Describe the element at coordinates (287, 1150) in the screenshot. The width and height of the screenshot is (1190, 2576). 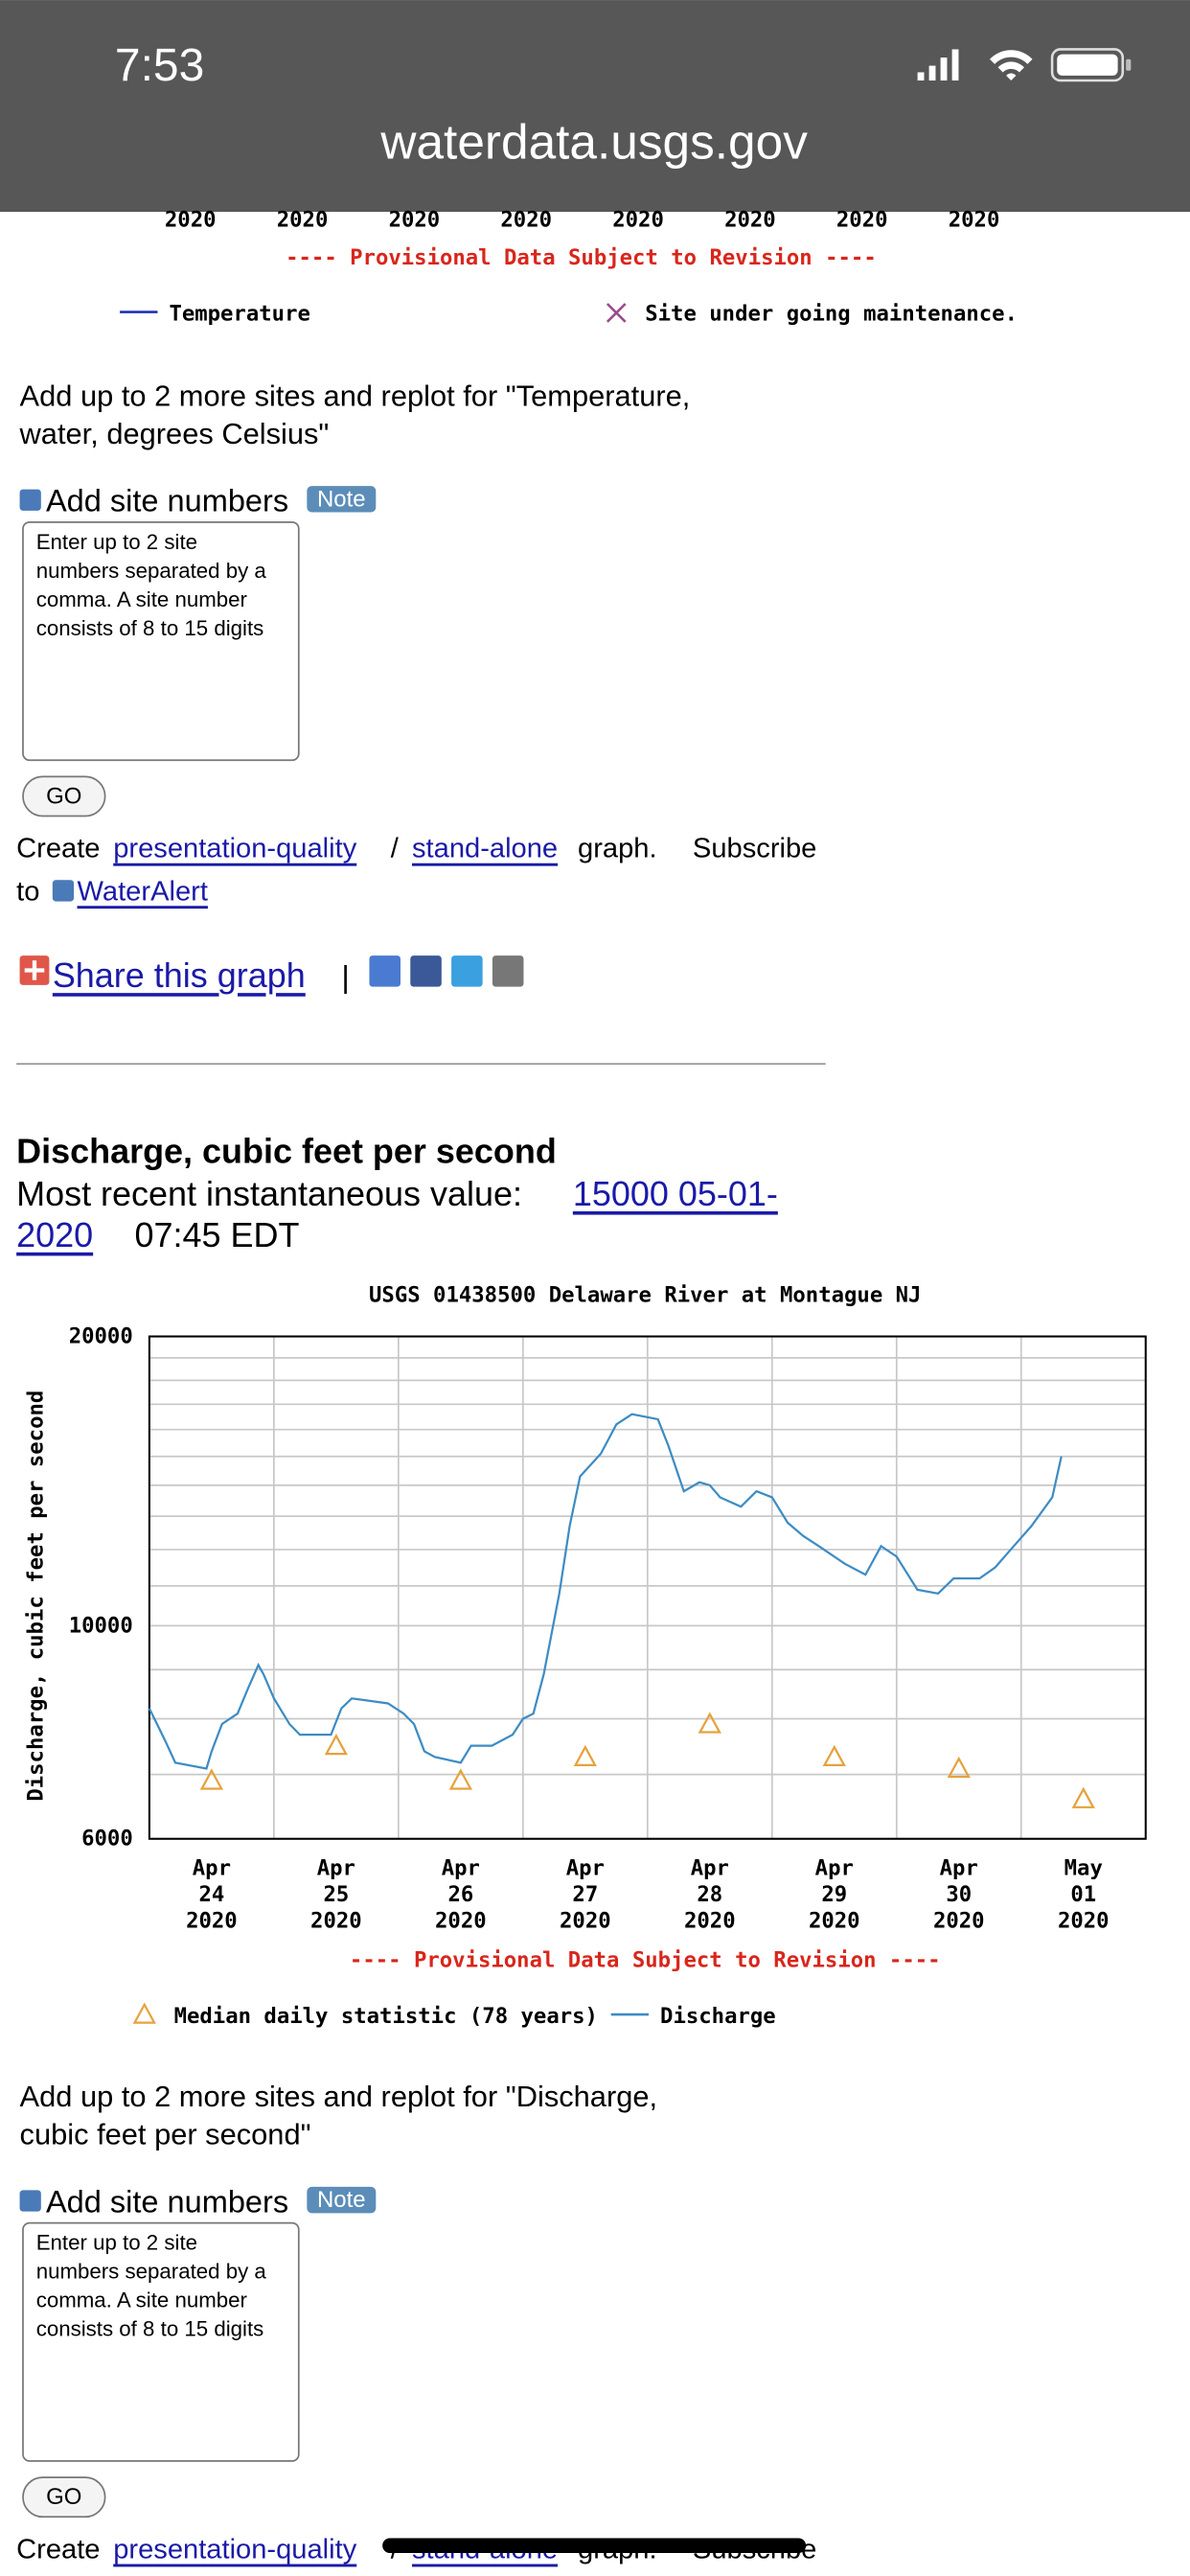
I see `section-heading: Discharge, cubic feet per second` at that location.